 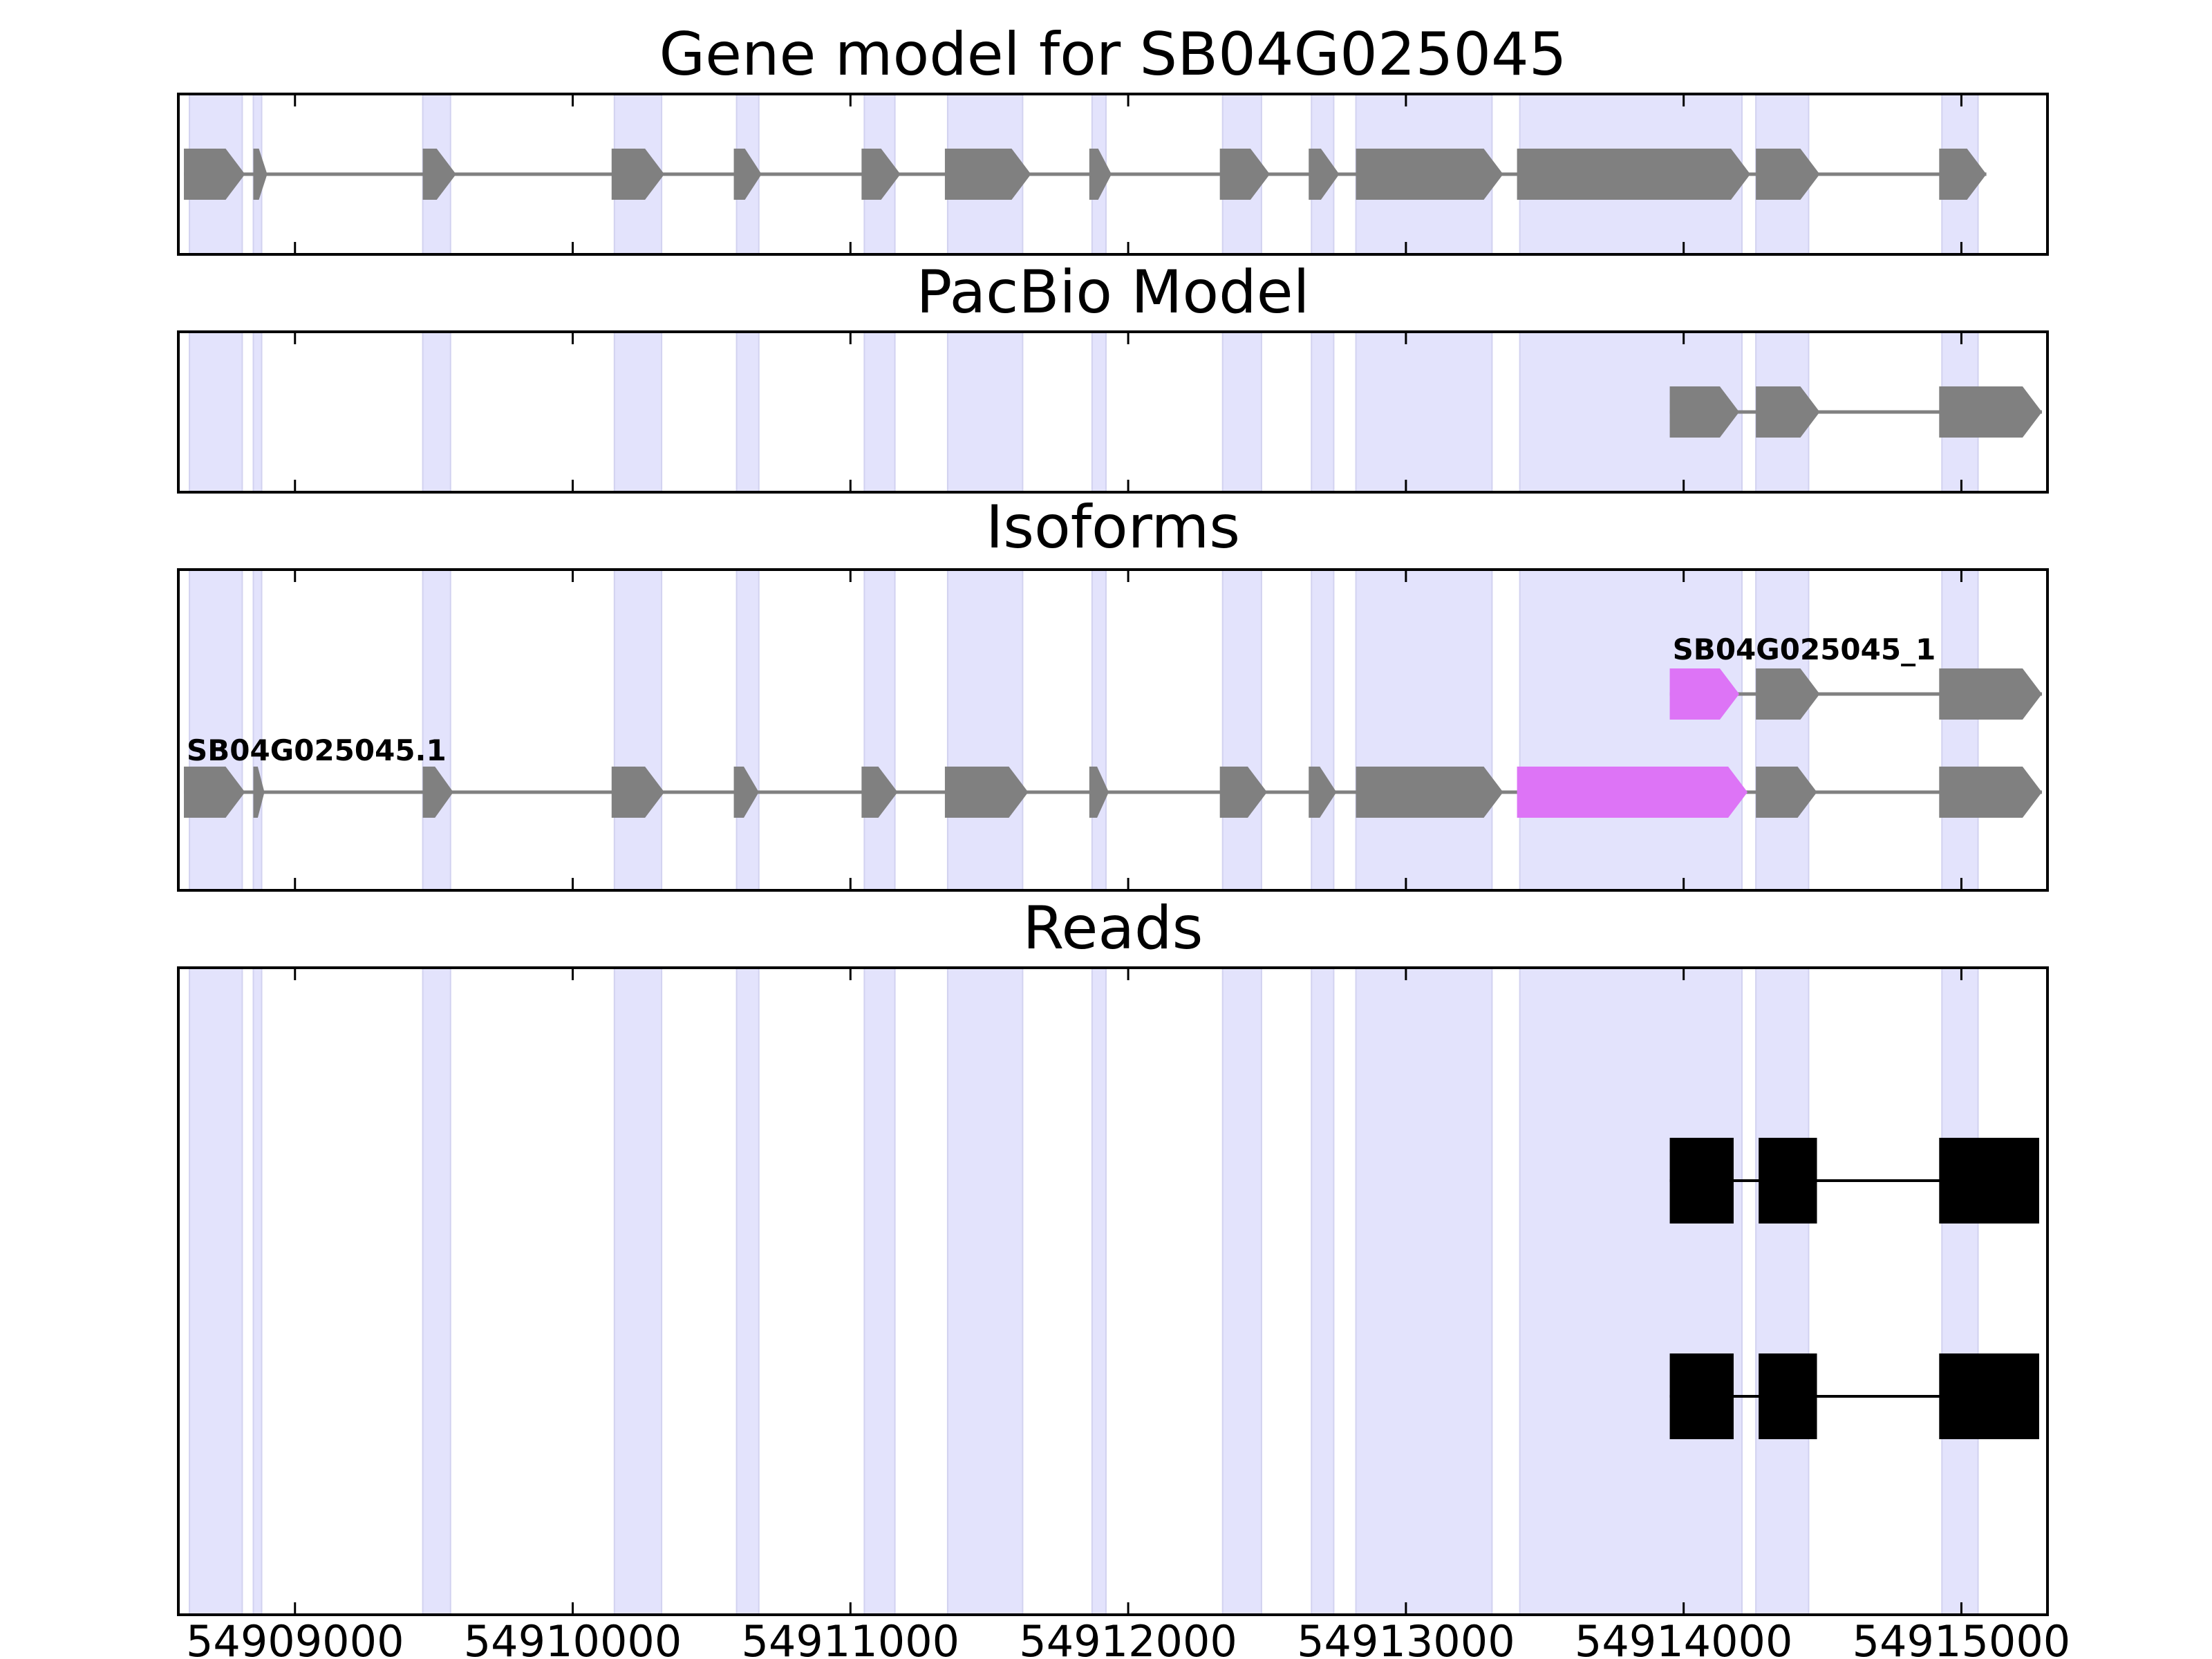 I want to click on x-tick-label: 54910000, so click(x=573, y=1638).